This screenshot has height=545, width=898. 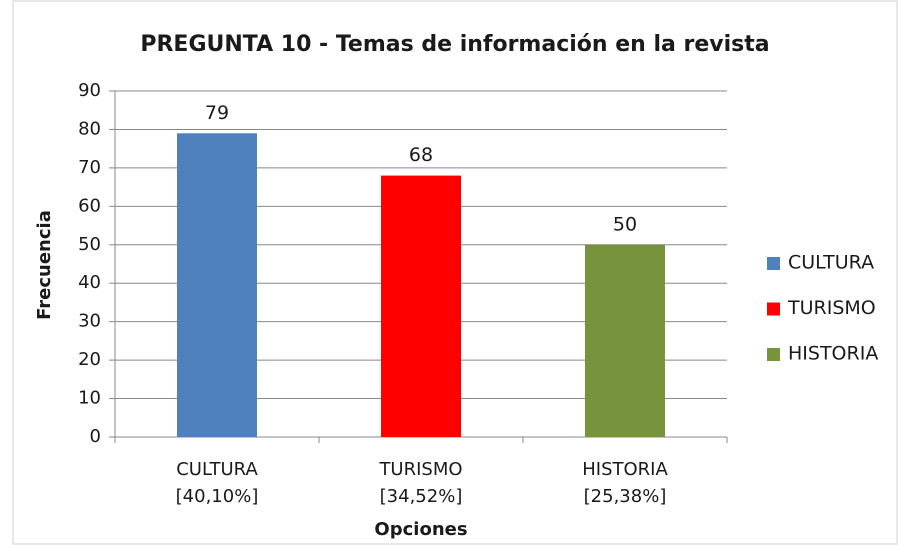 What do you see at coordinates (625, 496) in the screenshot?
I see `x-tick-share: [25,38%]` at bounding box center [625, 496].